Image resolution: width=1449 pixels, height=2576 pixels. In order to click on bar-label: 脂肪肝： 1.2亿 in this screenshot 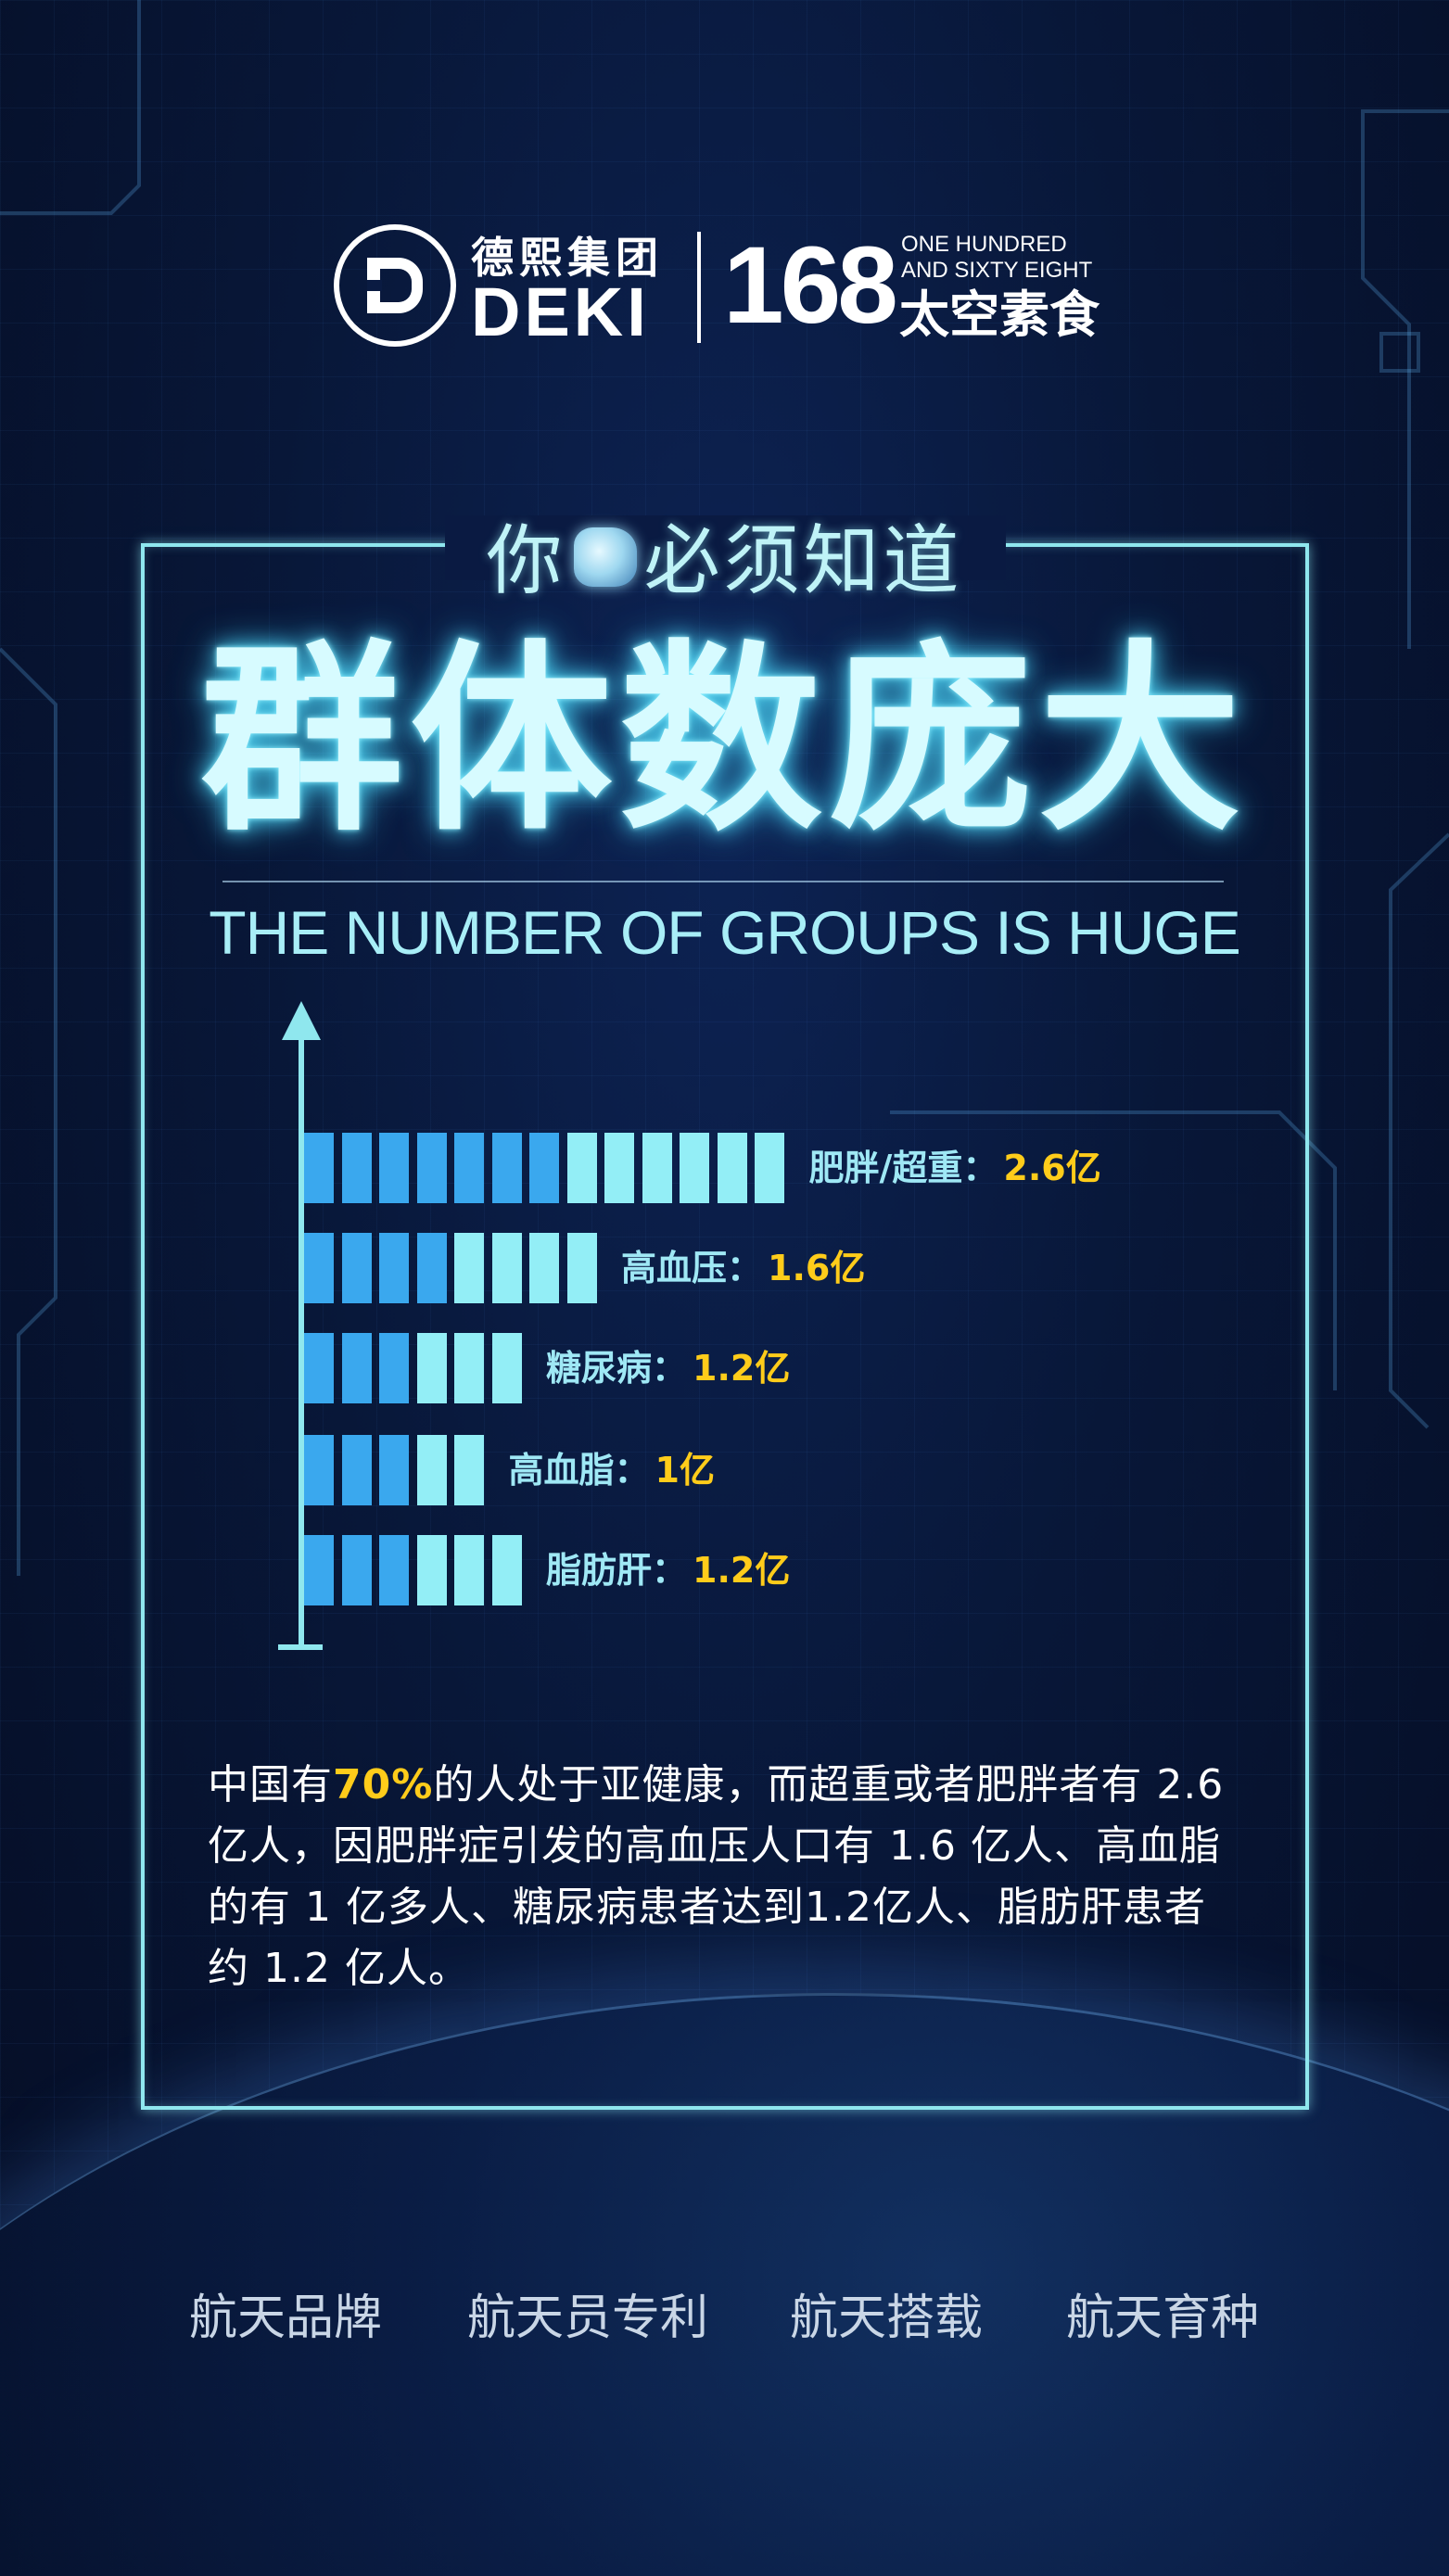, I will do `click(668, 1570)`.